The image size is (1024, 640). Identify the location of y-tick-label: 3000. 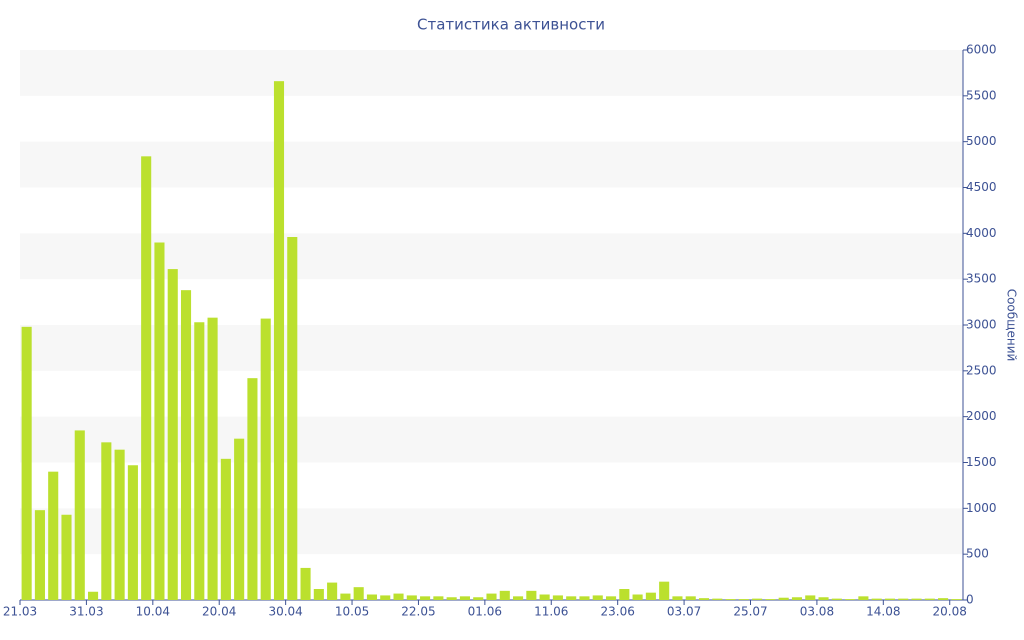
(981, 325).